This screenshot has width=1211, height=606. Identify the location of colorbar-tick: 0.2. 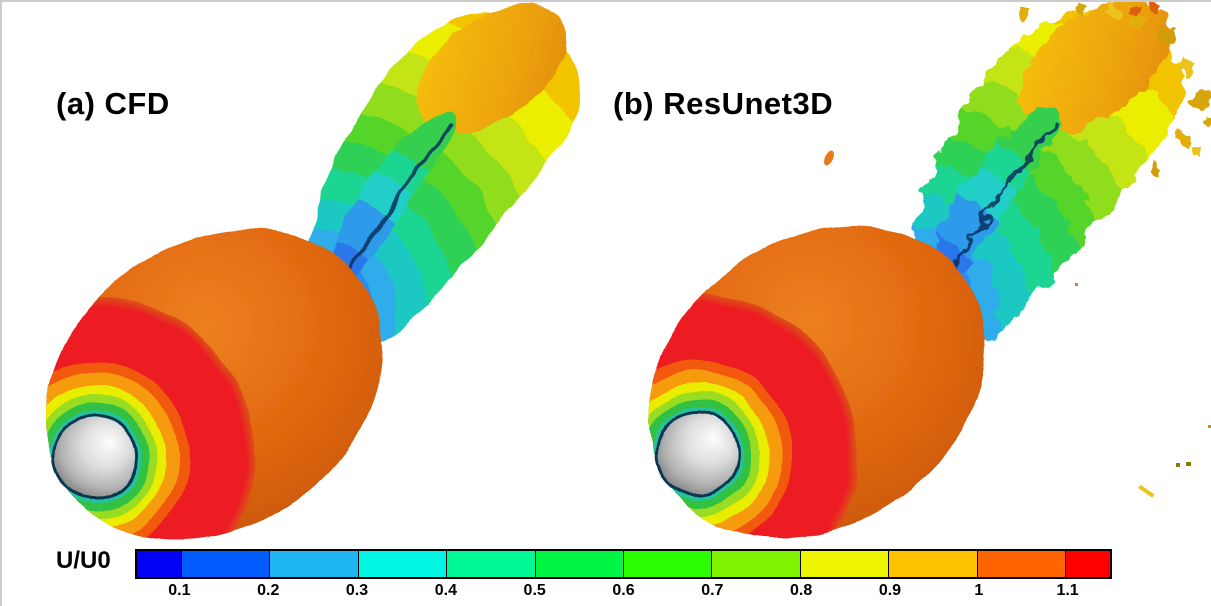
(268, 590).